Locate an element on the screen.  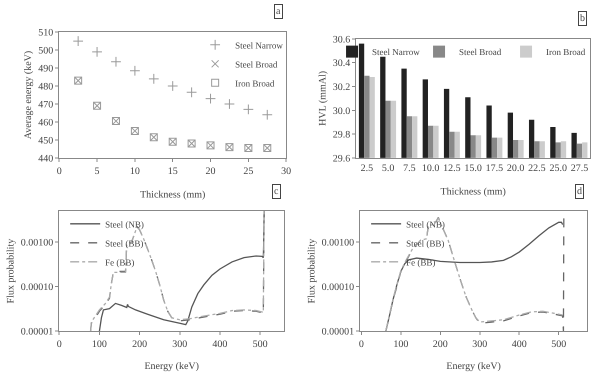
y-tick-label: 29.8 is located at coordinates (341, 135).